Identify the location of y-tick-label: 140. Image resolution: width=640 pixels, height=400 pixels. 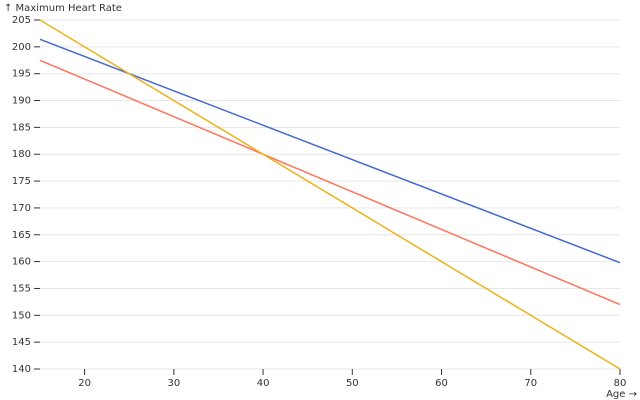
(21, 369).